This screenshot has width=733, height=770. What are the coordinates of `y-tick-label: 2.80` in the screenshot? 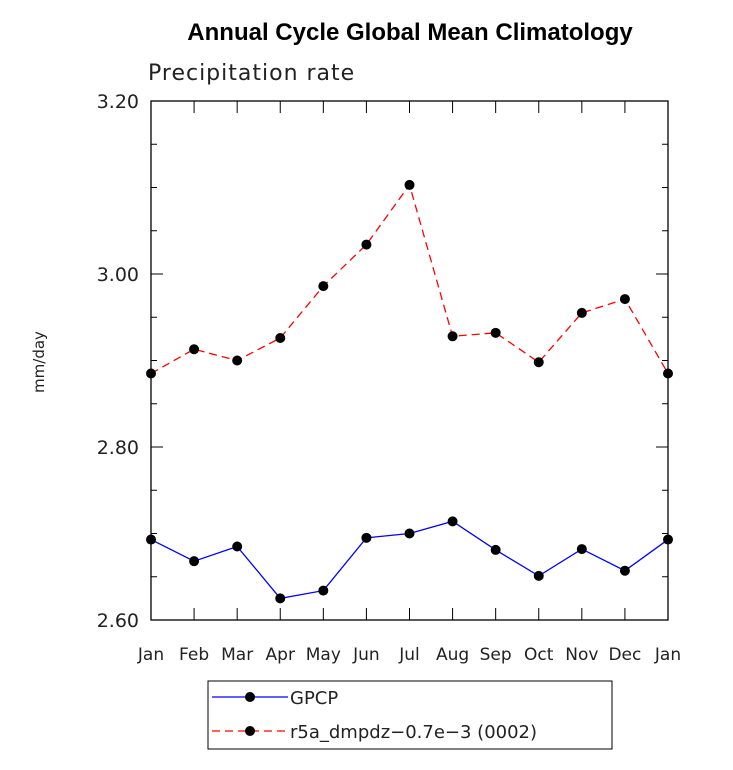 It's located at (118, 448).